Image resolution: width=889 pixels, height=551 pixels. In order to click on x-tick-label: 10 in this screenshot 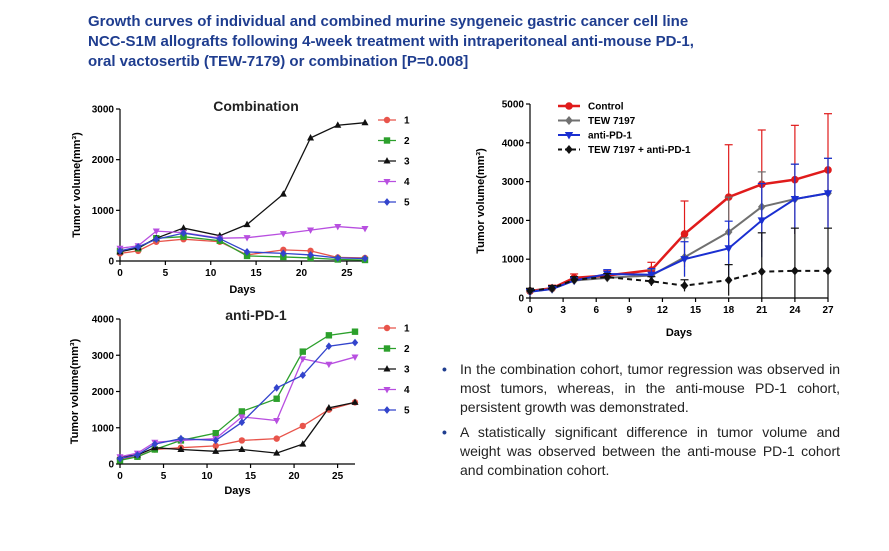, I will do `click(207, 476)`.